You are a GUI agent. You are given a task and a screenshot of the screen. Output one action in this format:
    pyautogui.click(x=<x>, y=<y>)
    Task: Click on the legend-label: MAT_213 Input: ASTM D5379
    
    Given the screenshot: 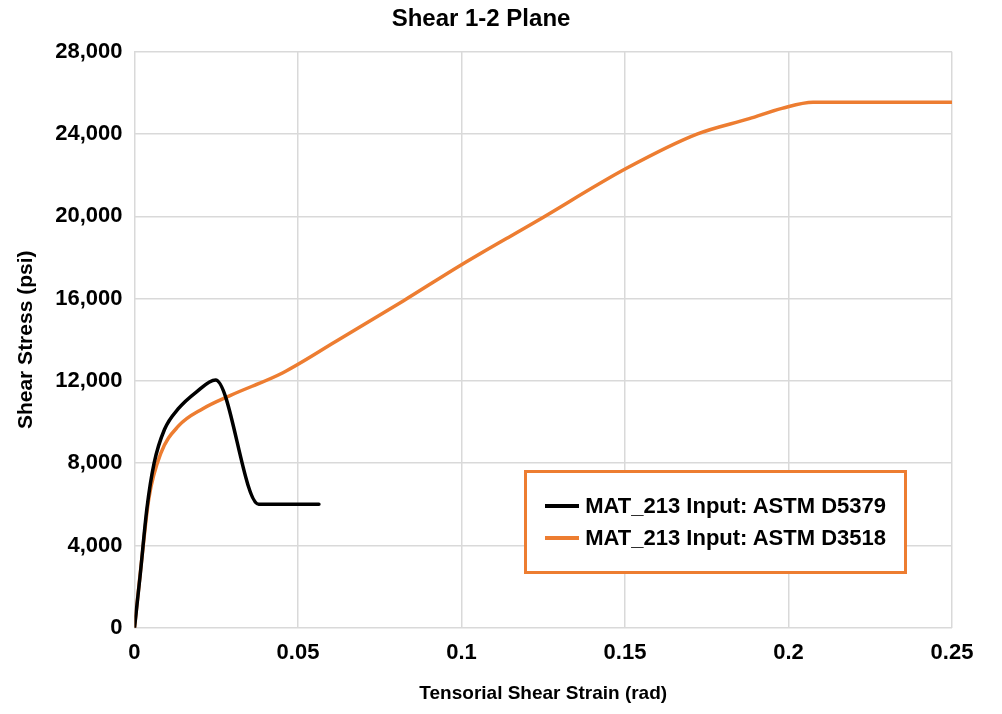 What is the action you would take?
    pyautogui.click(x=735, y=506)
    